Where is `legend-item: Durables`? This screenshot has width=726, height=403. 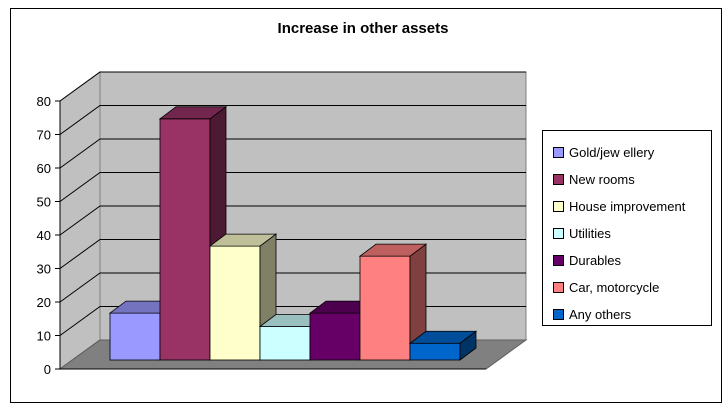
legend-item: Durables is located at coordinates (627, 260).